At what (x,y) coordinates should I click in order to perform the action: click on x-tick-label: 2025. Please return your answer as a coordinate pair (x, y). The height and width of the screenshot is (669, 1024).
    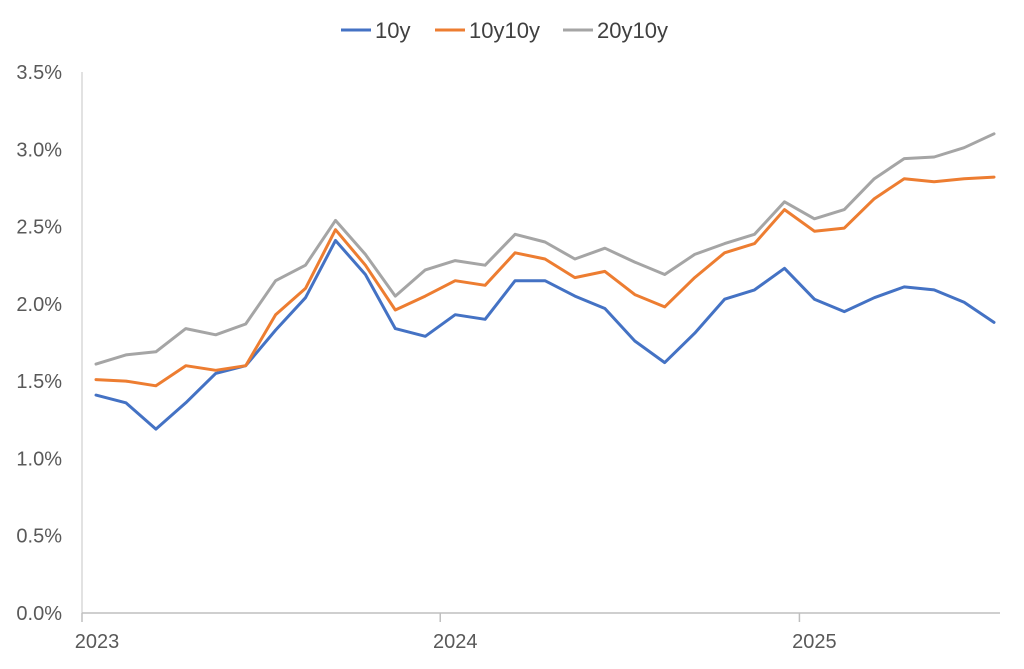
    Looking at the image, I should click on (814, 642).